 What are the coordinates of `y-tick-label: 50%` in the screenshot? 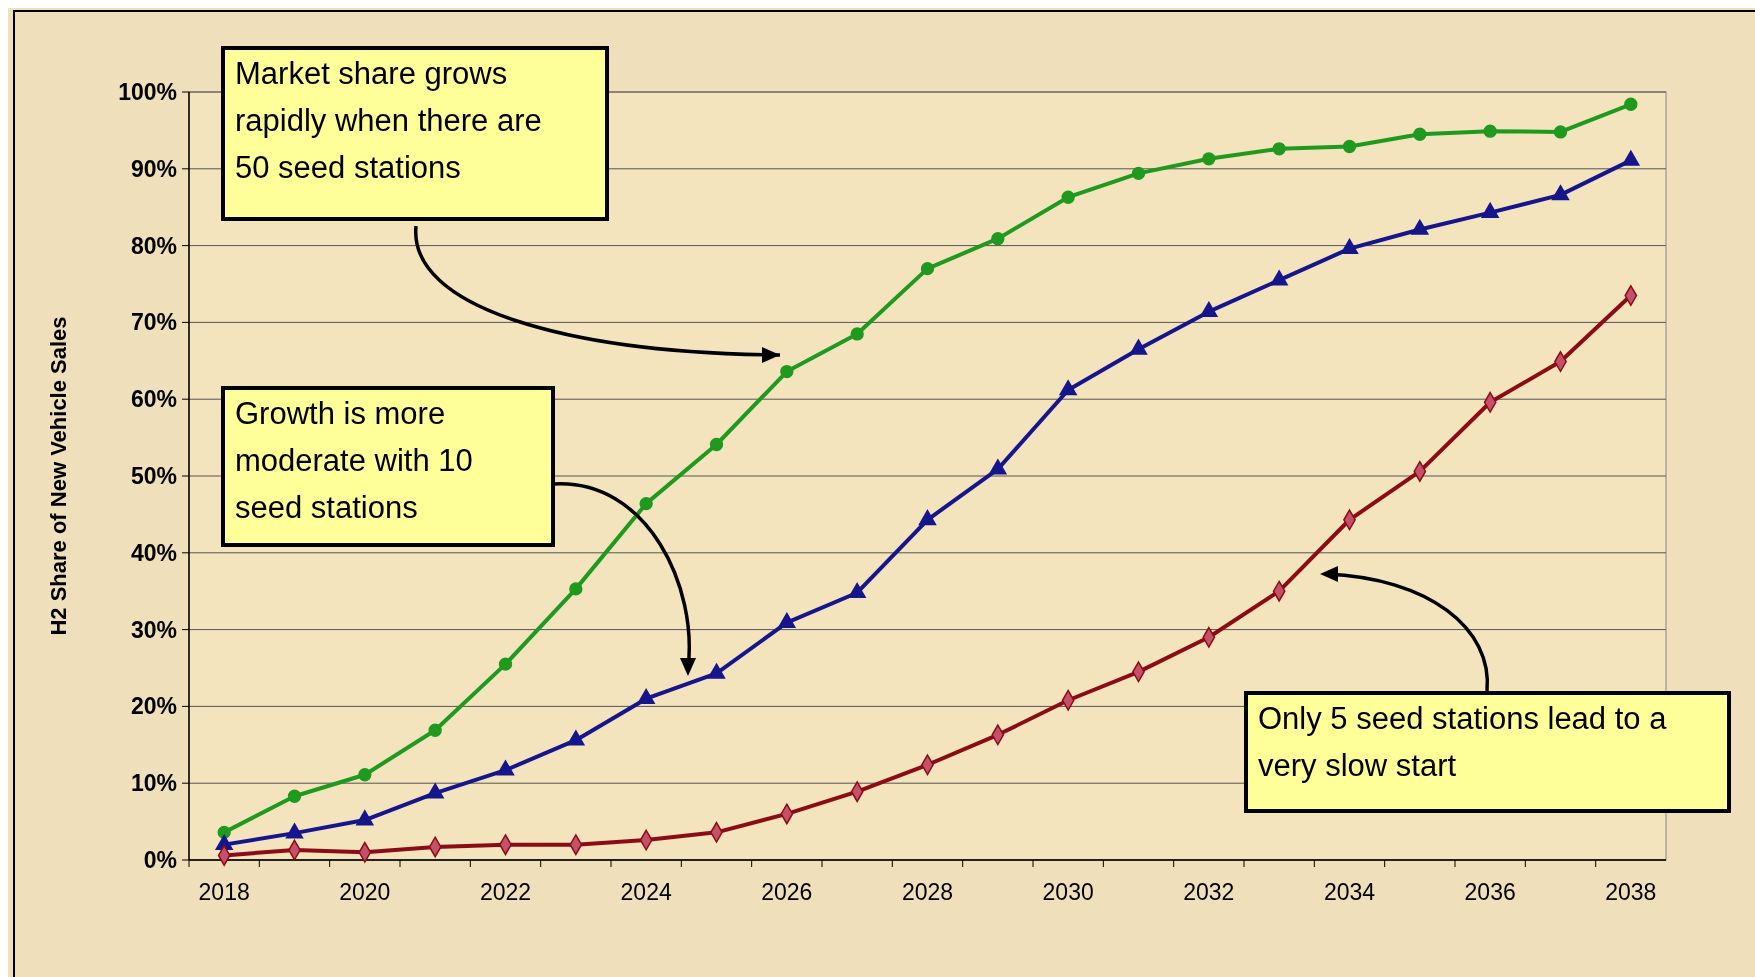 It's located at (153, 476).